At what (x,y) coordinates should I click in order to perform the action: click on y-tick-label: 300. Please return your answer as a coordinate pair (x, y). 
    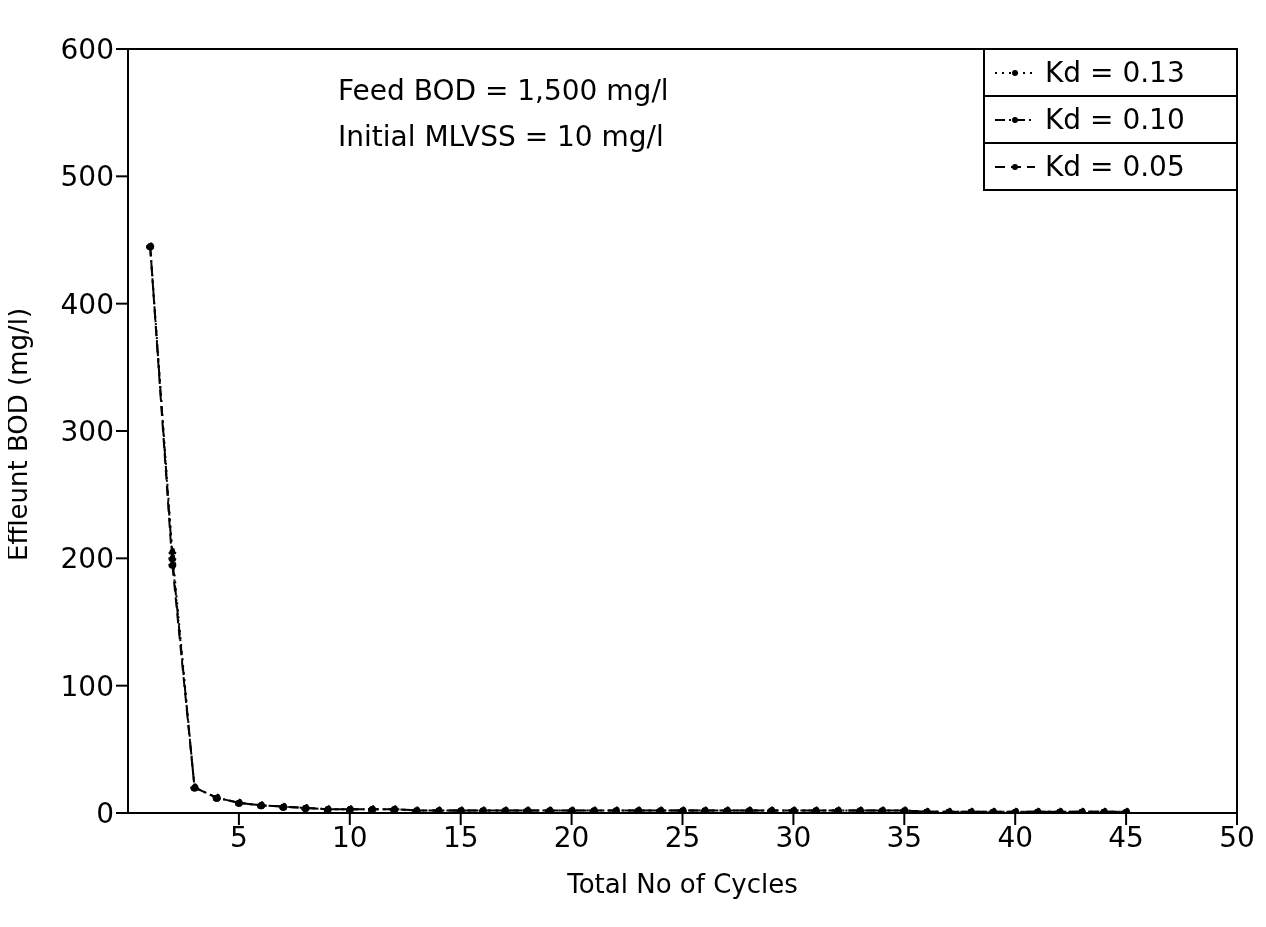
    Looking at the image, I should click on (87, 431).